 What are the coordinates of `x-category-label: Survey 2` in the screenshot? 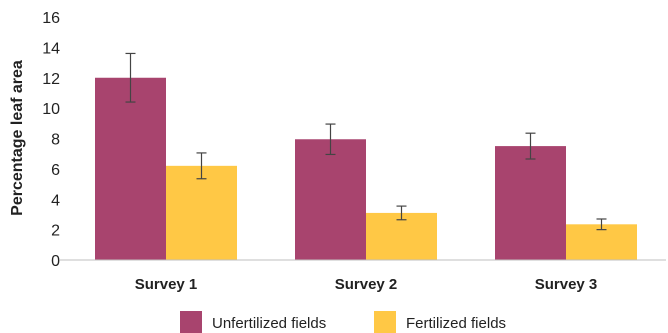 It's located at (366, 284).